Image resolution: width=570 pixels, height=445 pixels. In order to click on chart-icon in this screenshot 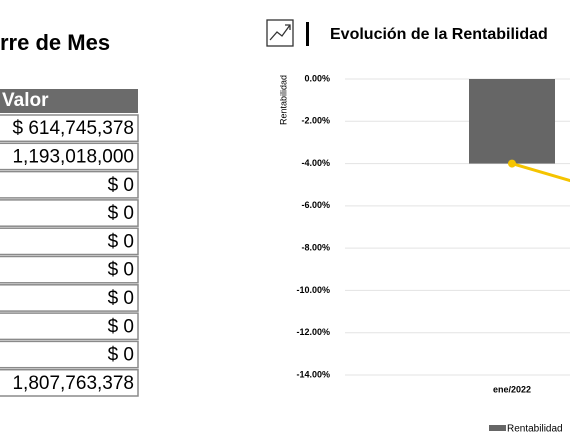, I will do `click(280, 33)`.